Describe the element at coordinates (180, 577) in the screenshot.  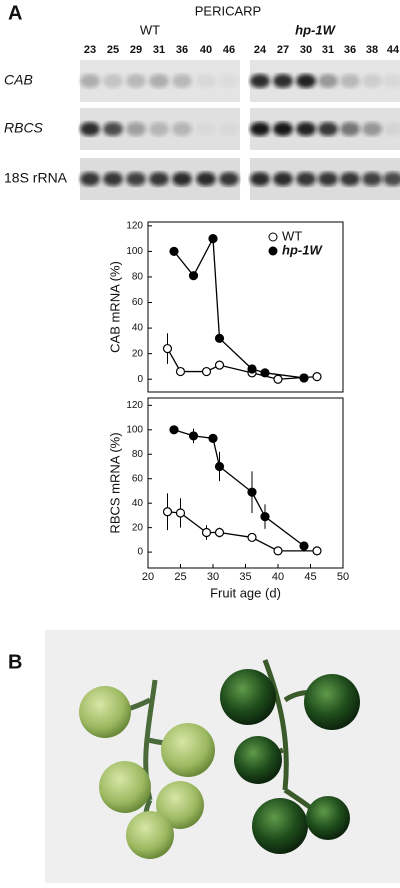
I see `x-tick-label: 25` at that location.